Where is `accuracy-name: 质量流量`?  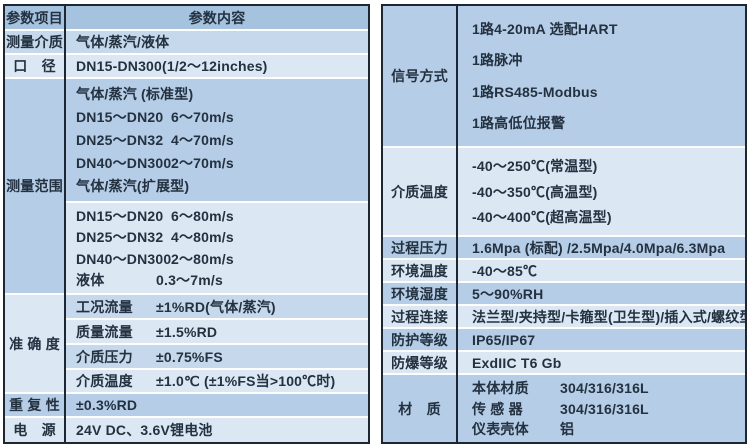
accuracy-name: 质量流量 is located at coordinates (104, 331).